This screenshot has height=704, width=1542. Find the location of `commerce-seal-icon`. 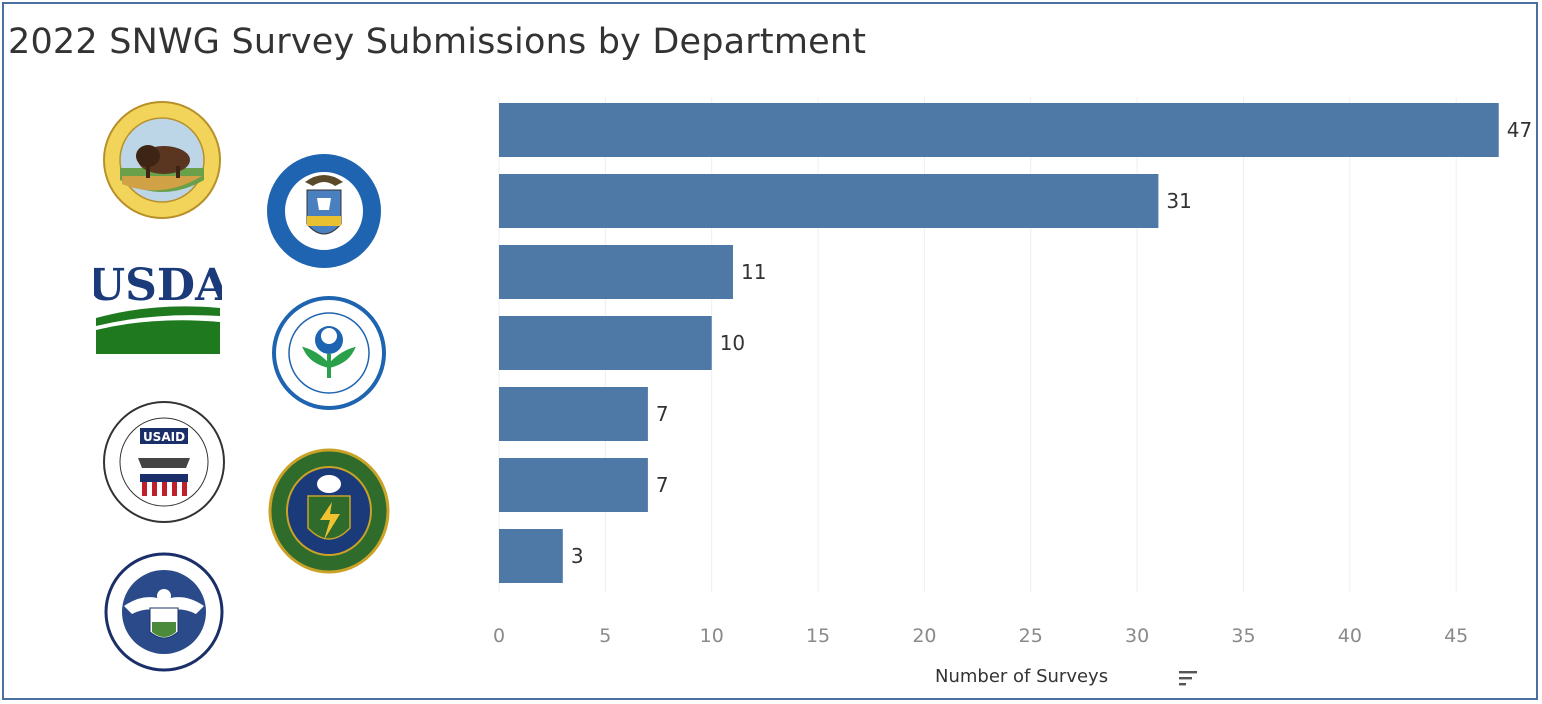

commerce-seal-icon is located at coordinates (324, 211).